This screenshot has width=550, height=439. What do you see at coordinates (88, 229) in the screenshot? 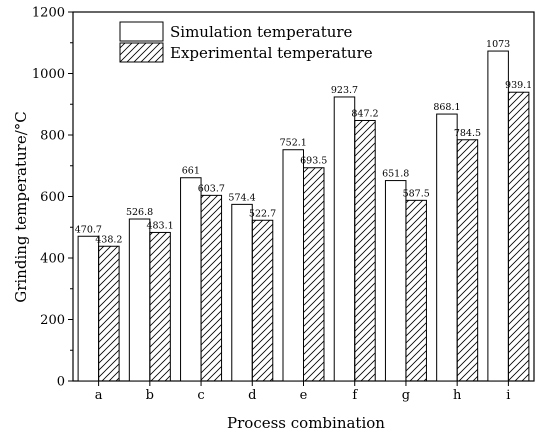
I see `data-label-simulation: 470.7` at bounding box center [88, 229].